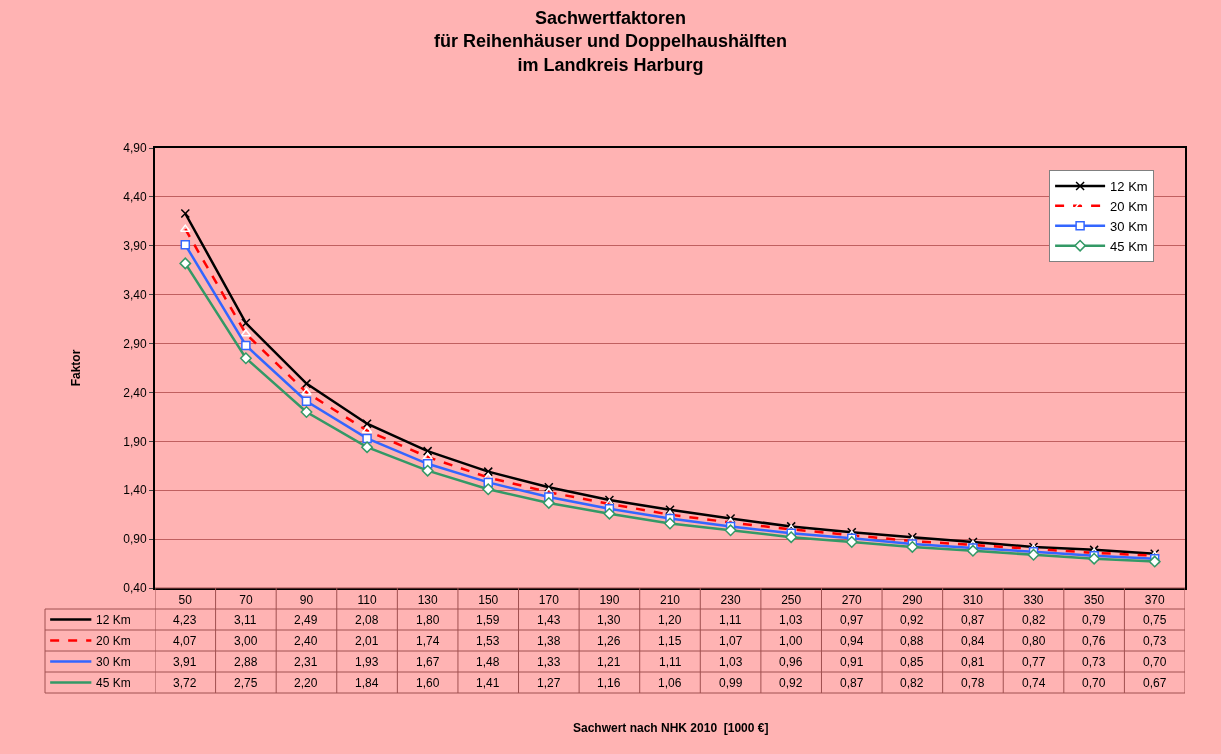 The image size is (1221, 754). I want to click on data-label: 2,08, so click(367, 620).